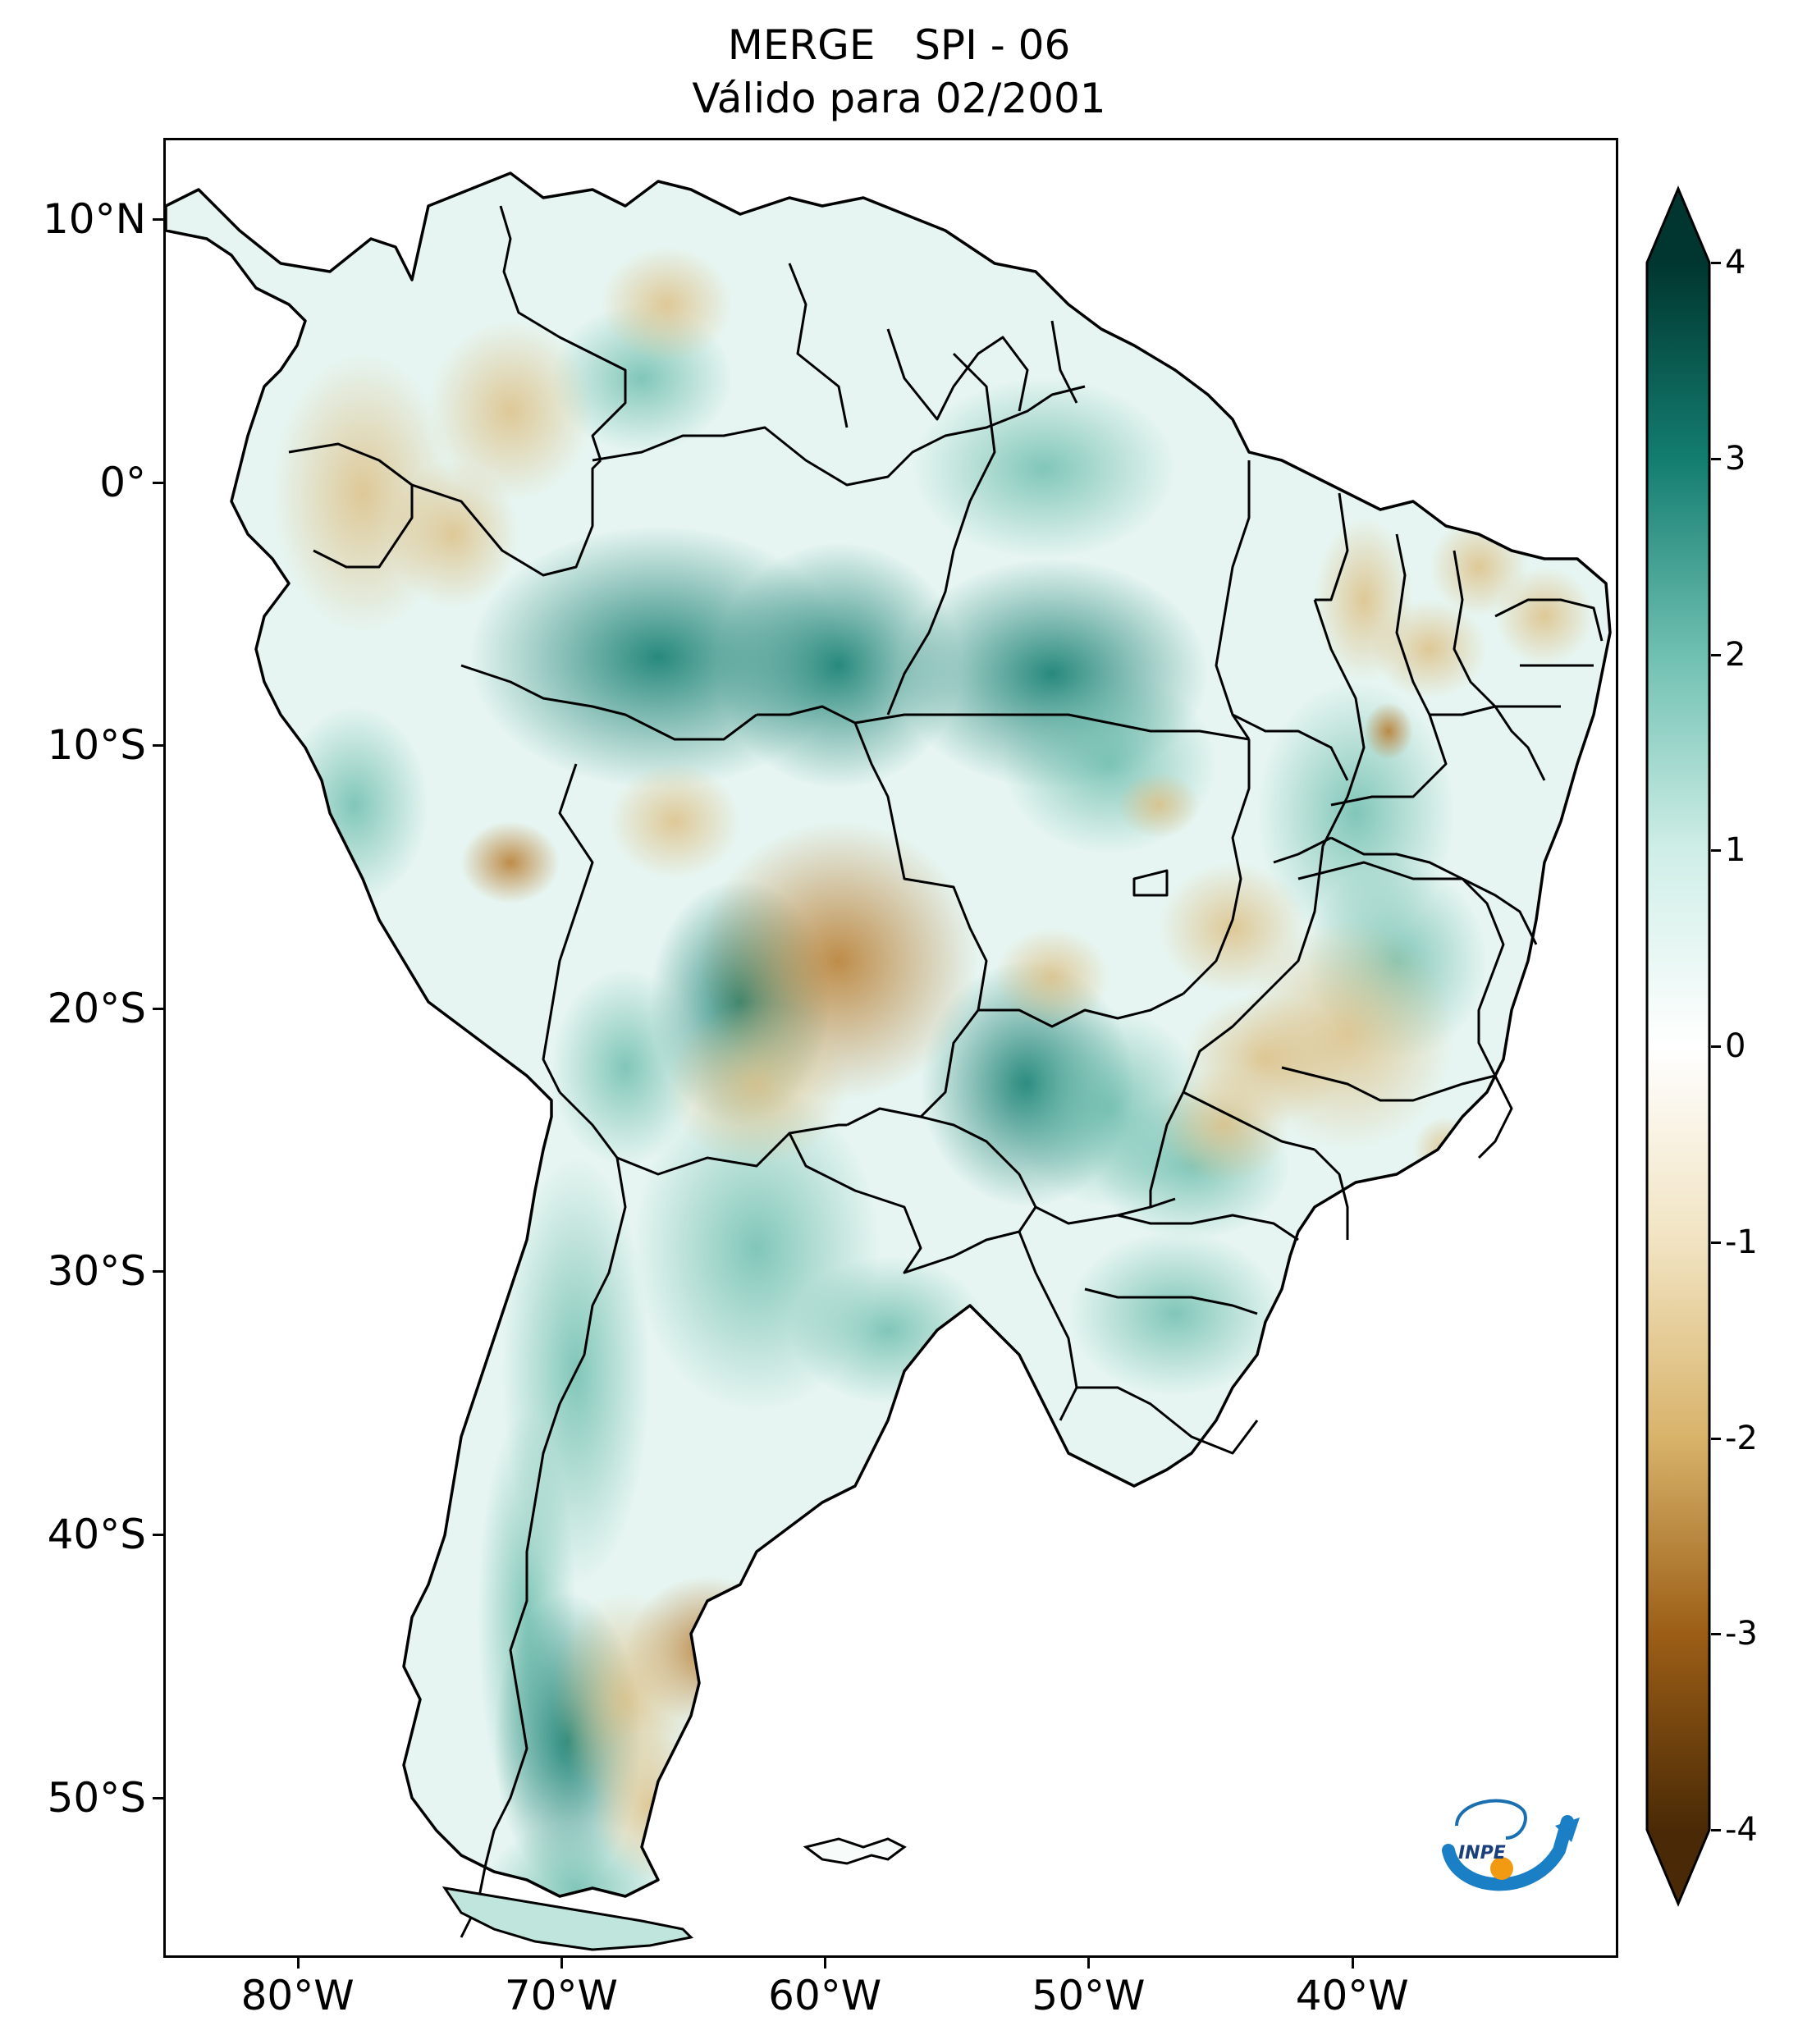 This screenshot has height=2044, width=1798. What do you see at coordinates (1741, 1438) in the screenshot?
I see `colorbar-tick-label: -2` at bounding box center [1741, 1438].